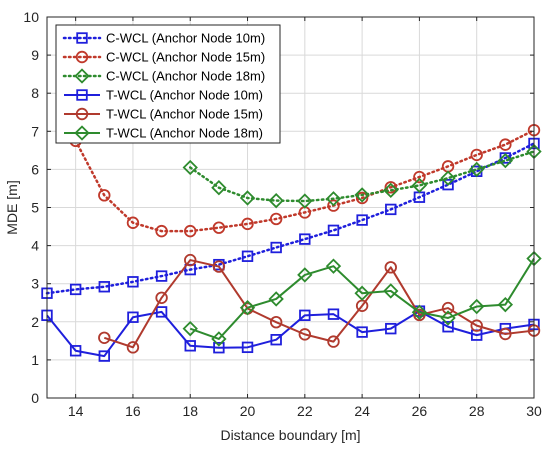 Image resolution: width=550 pixels, height=454 pixels. Describe the element at coordinates (190, 411) in the screenshot. I see `x-tick-label: 18` at that location.